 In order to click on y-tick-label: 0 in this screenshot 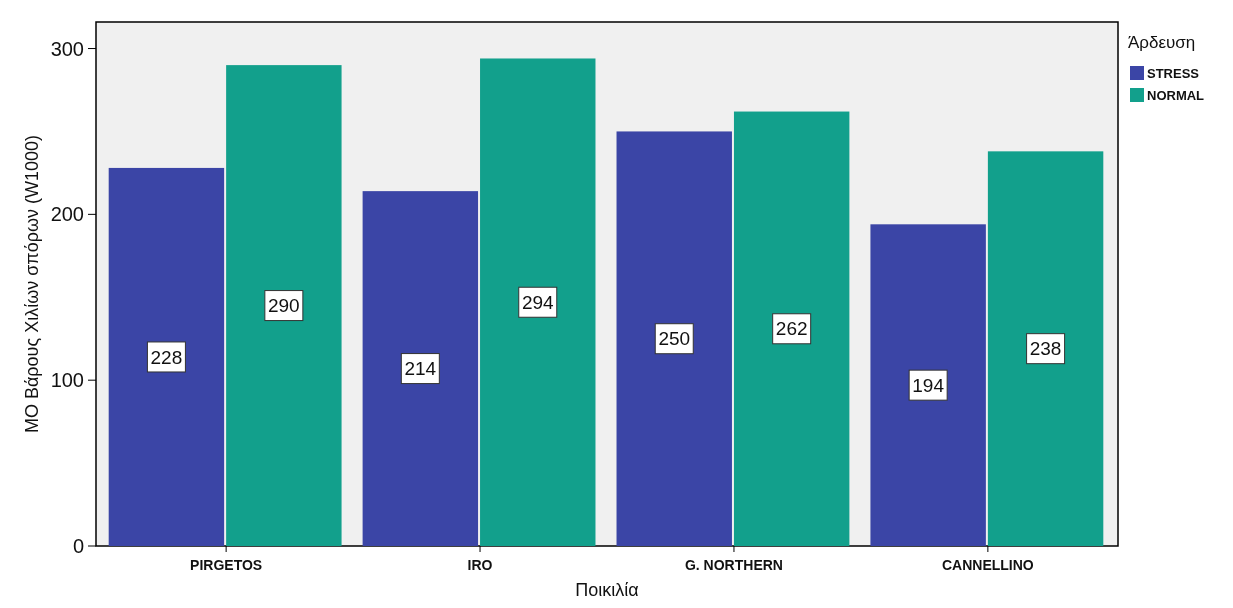, I will do `click(78, 546)`.